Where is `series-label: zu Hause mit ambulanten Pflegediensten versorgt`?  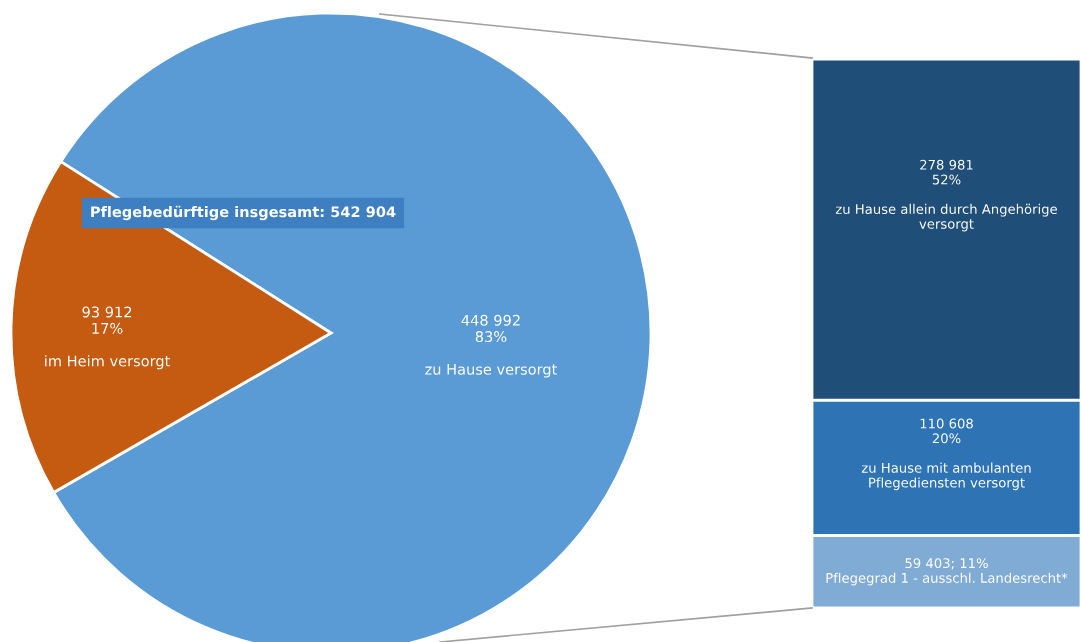 series-label: zu Hause mit ambulanten Pflegediensten versorgt is located at coordinates (946, 476).